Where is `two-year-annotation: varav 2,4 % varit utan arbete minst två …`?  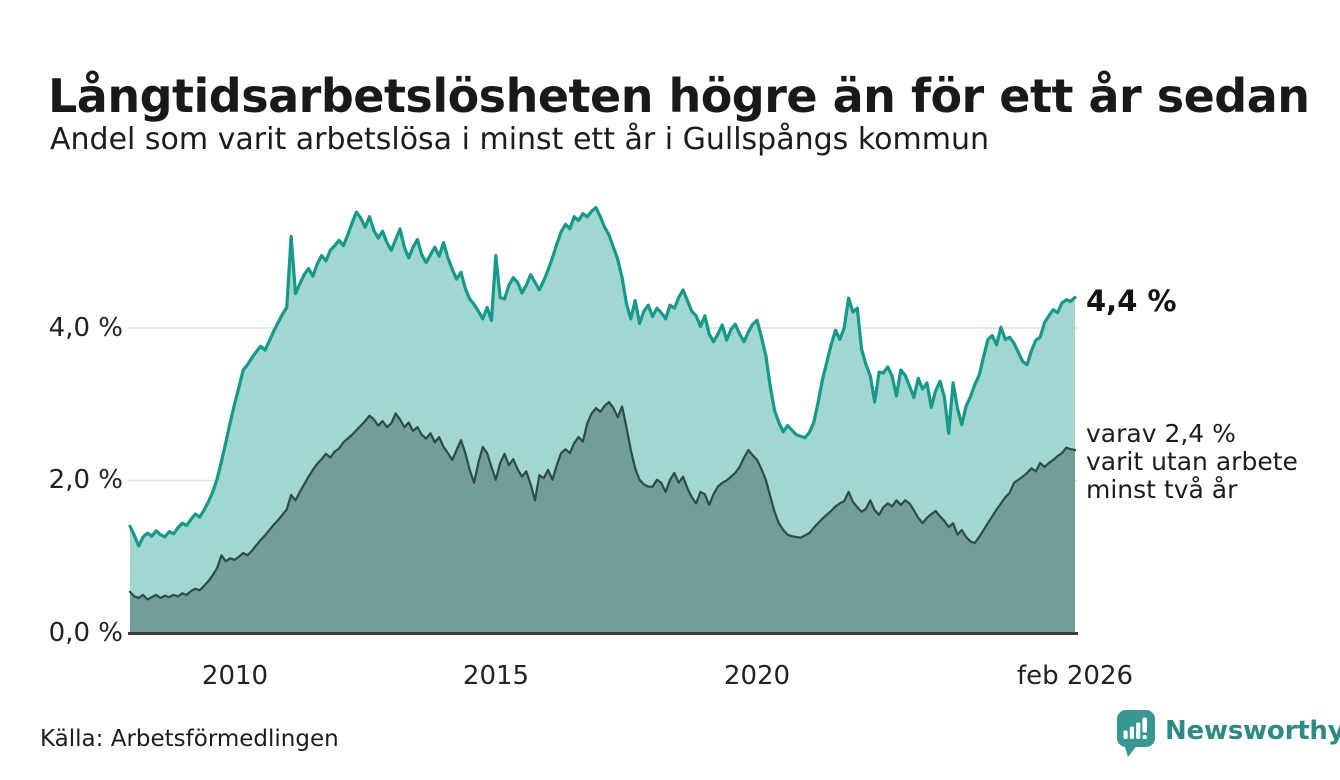
two-year-annotation: varav 2,4 % varit utan arbete minst två … is located at coordinates (1192, 462).